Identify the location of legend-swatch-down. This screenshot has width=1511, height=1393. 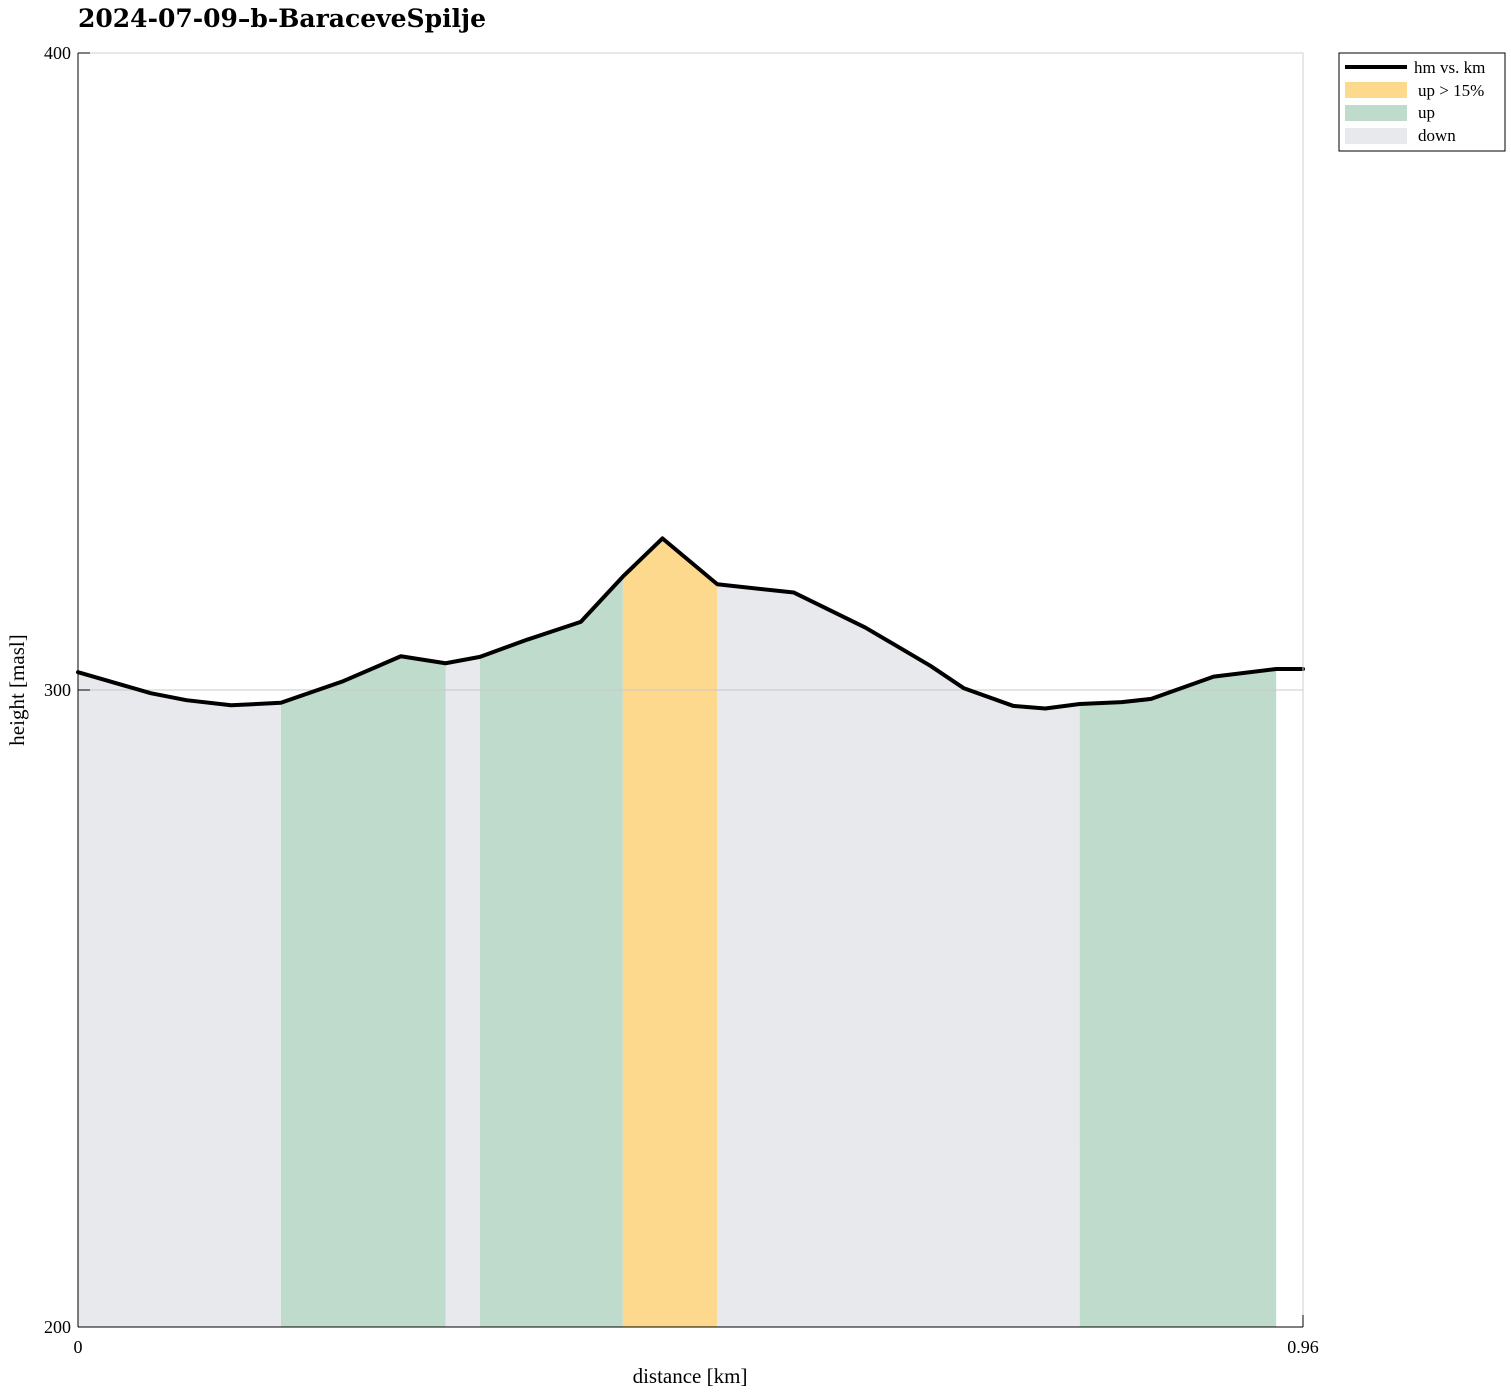
(1376, 136).